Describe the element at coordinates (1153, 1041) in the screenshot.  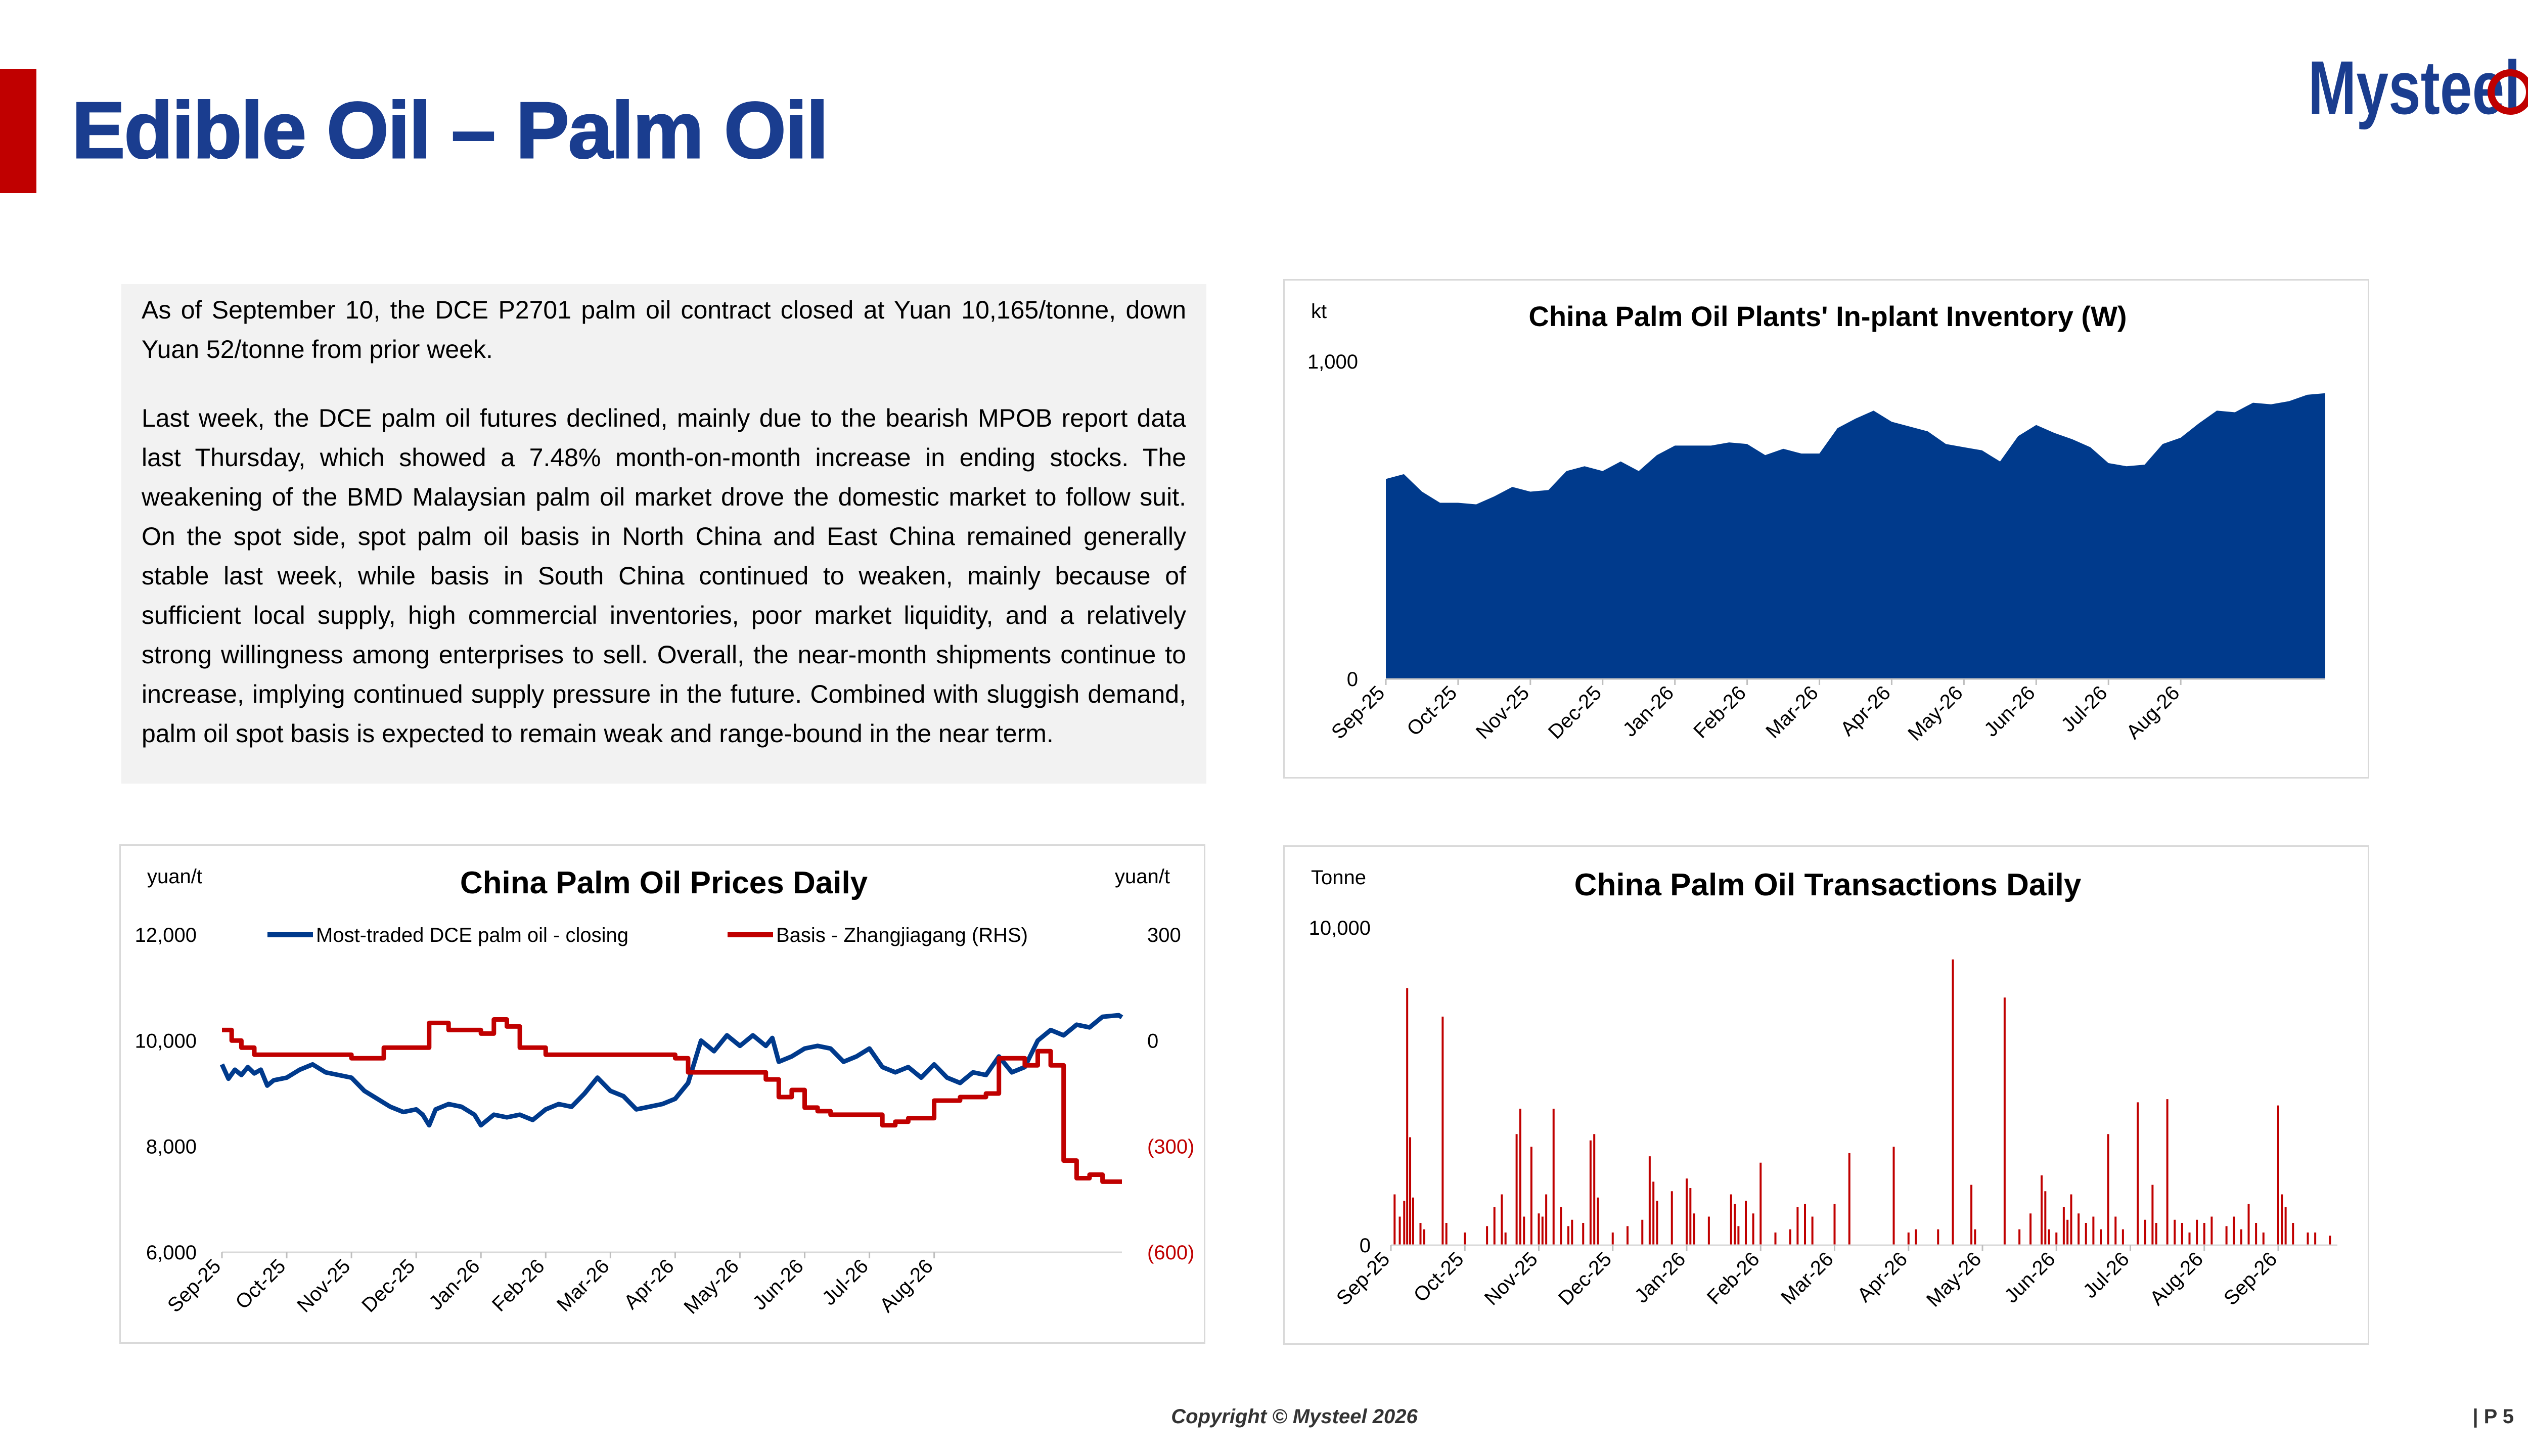
I see `y-tick-label-right: 0` at that location.